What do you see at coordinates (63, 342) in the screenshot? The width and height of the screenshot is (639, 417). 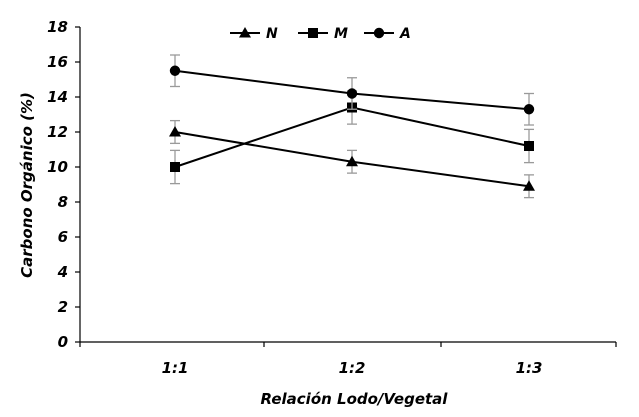 I see `y-tick-label: 0` at bounding box center [63, 342].